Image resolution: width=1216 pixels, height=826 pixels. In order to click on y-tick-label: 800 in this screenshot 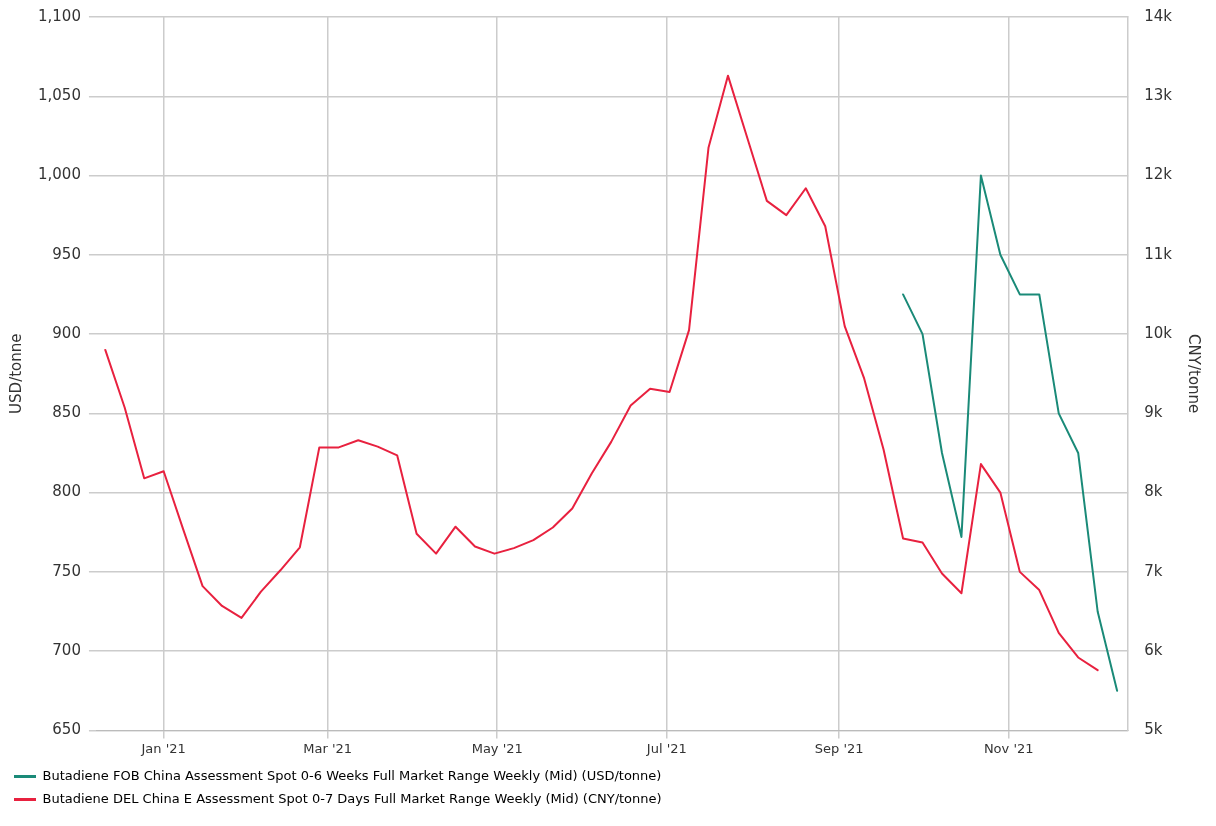, I will do `click(66, 491)`.